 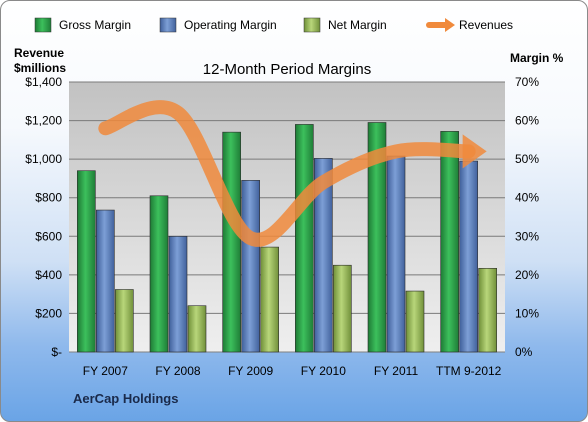 I want to click on chart-title: 12-Month Period Margins, so click(x=287, y=69).